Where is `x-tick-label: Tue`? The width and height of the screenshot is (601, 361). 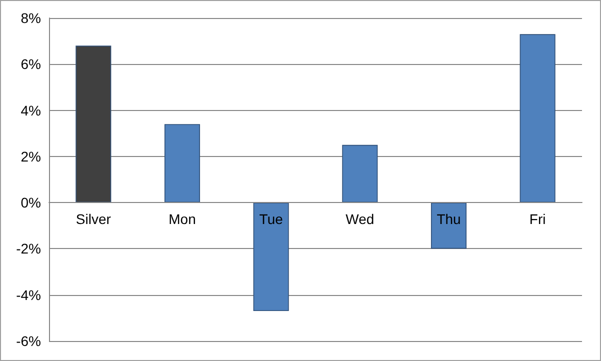
x-tick-label: Tue is located at coordinates (271, 218).